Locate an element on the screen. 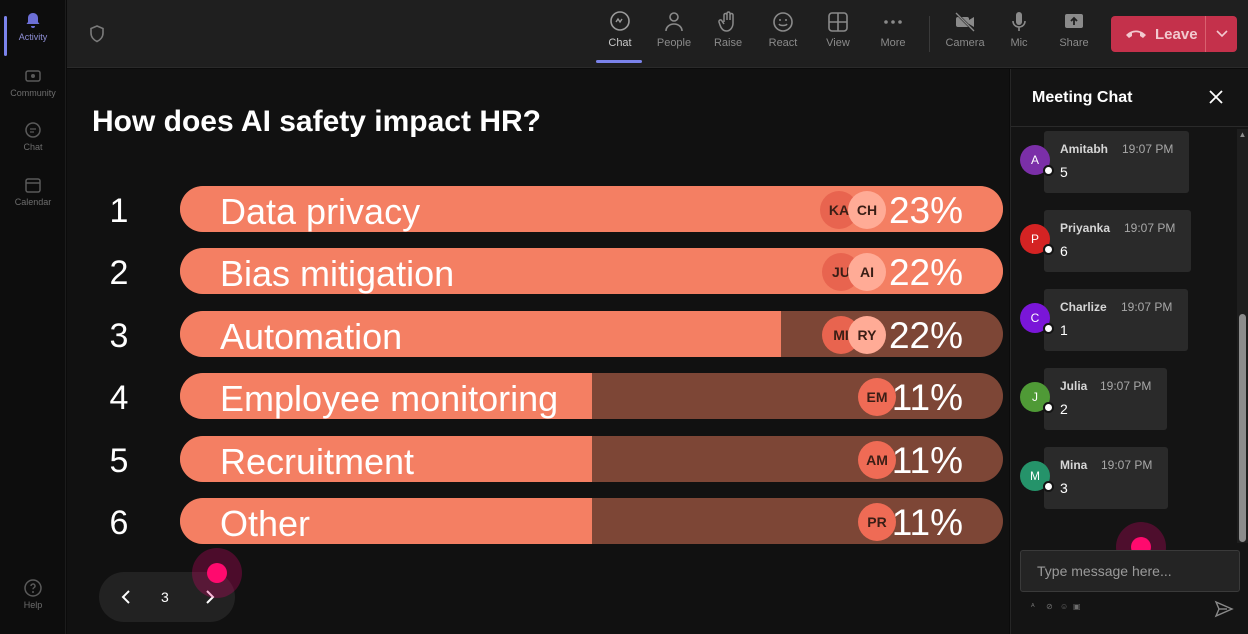 The image size is (1248, 634). camera-button: Camera is located at coordinates (965, 35).